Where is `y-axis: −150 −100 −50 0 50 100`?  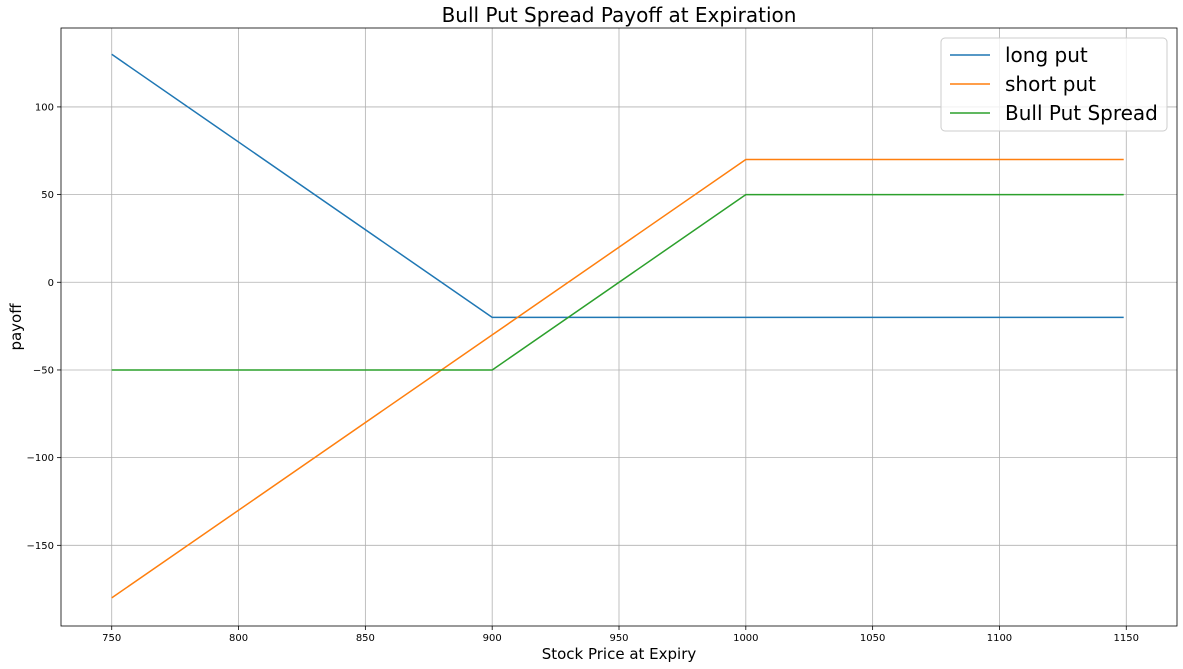 y-axis: −150 −100 −50 0 50 100 is located at coordinates (44, 327).